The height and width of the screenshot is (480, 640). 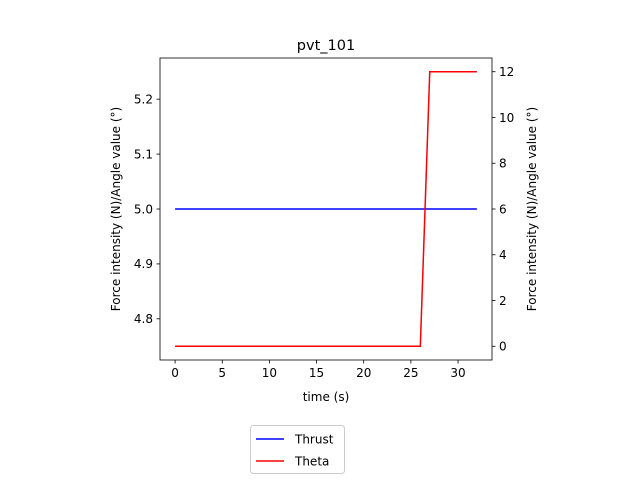 What do you see at coordinates (222, 373) in the screenshot?
I see `x-tick-label: 5` at bounding box center [222, 373].